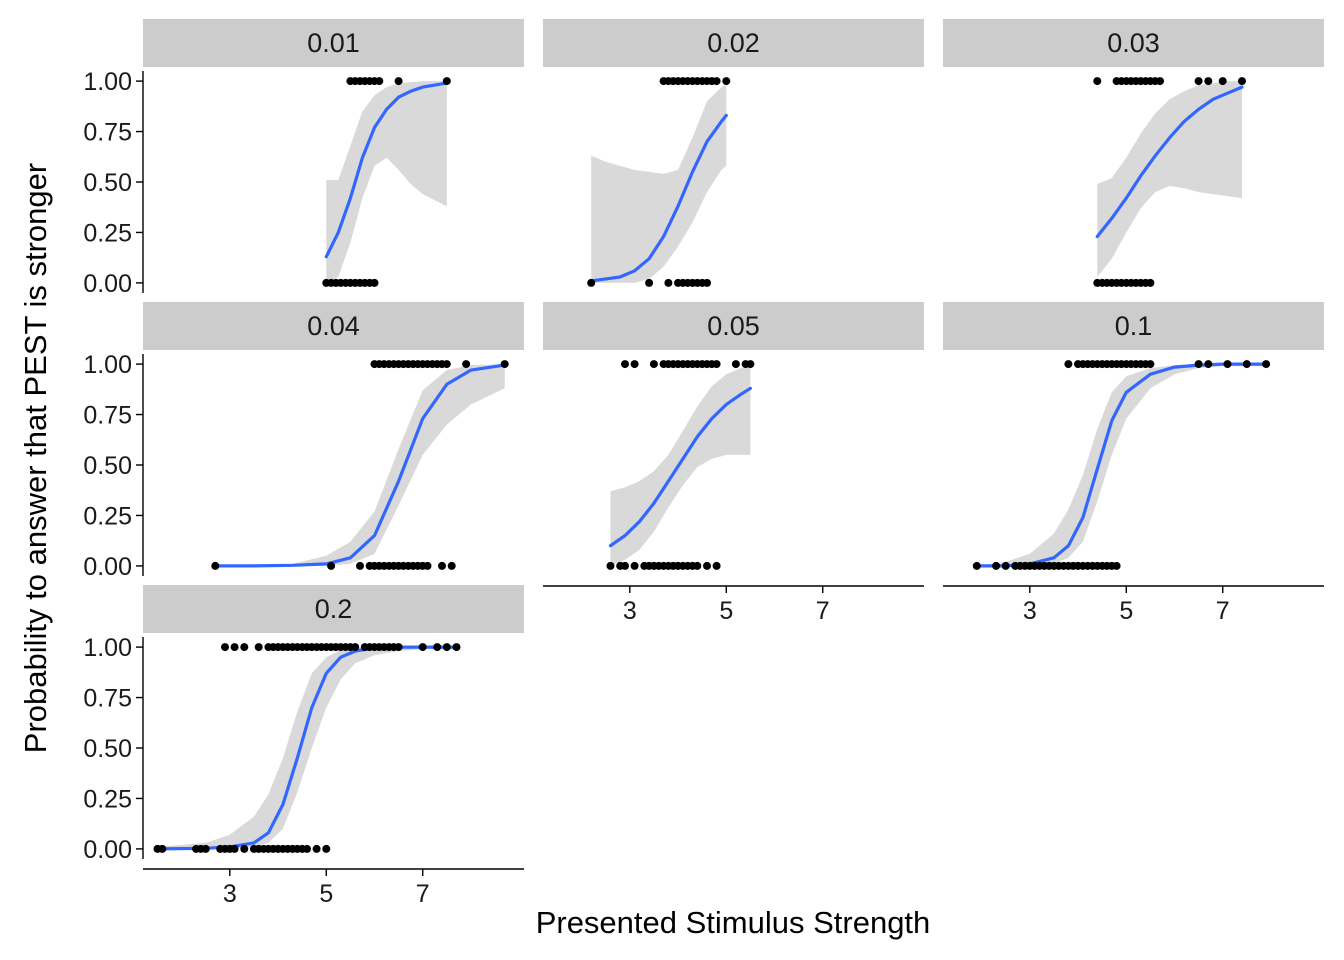  I want to click on facet-strip-label: 0.04, so click(333, 326).